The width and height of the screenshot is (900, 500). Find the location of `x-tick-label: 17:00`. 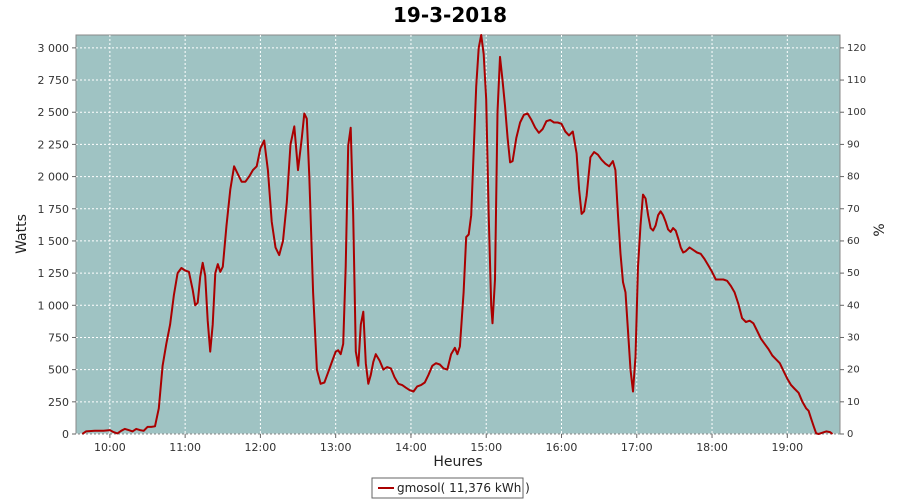

x-tick-label: 17:00 is located at coordinates (637, 447).